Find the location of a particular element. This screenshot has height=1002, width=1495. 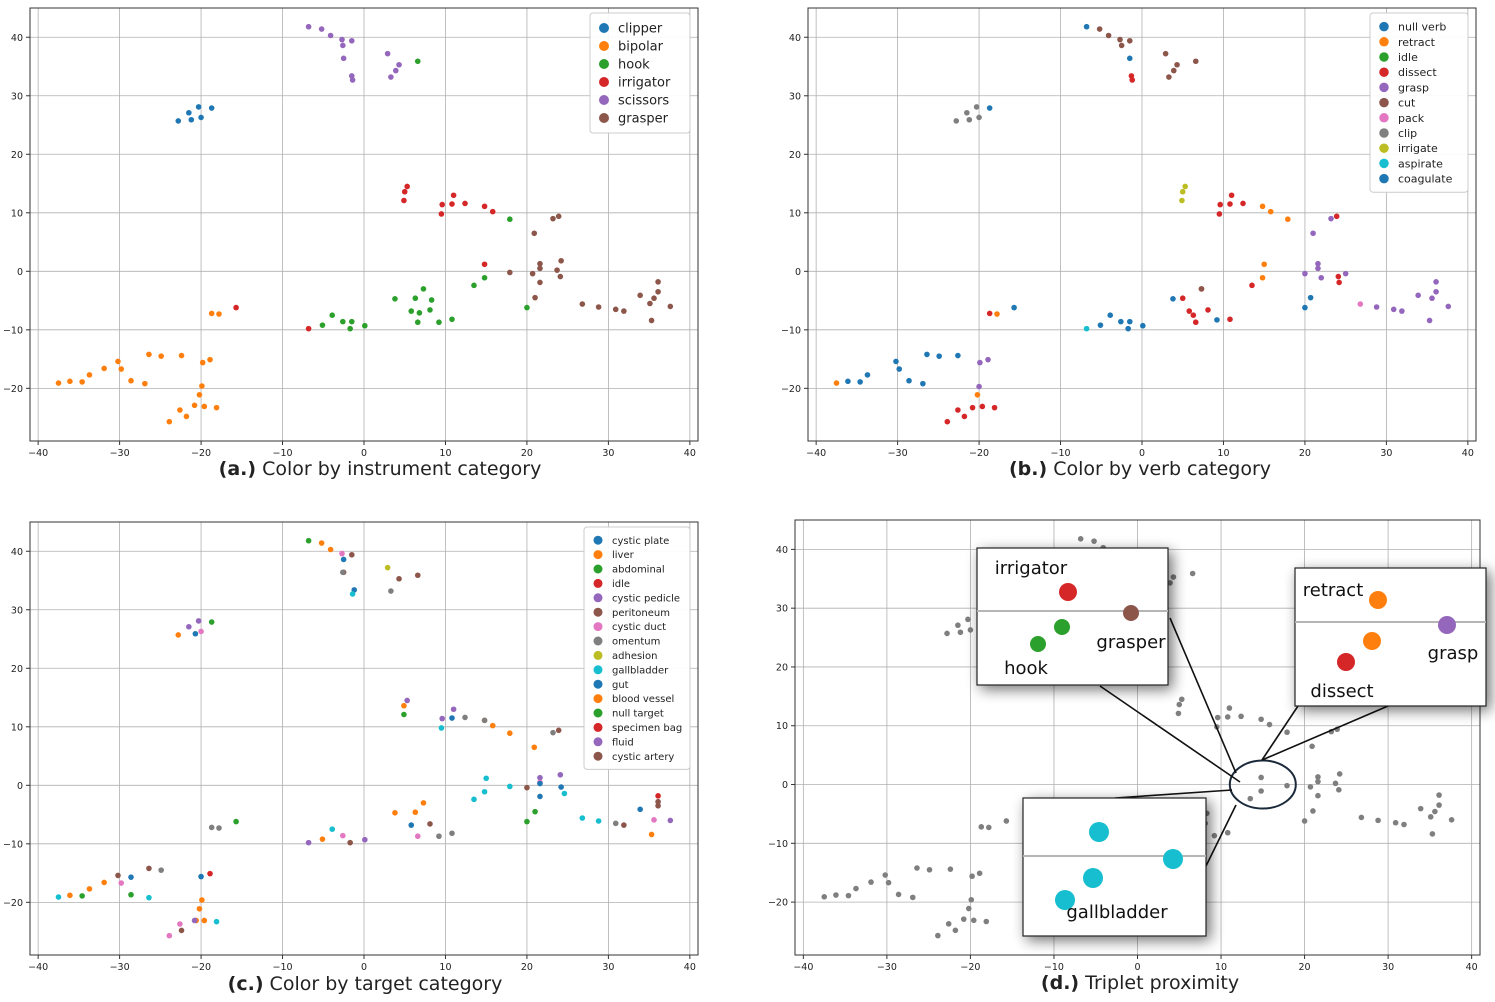

panel-c-ytick-label: 0 is located at coordinates (20, 786).